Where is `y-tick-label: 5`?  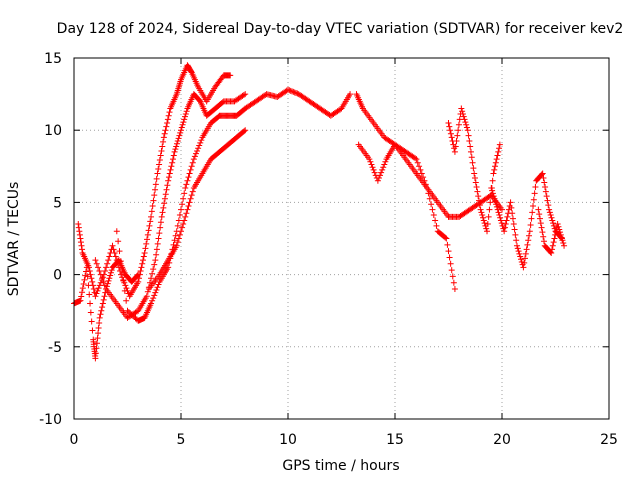
y-tick-label: 5 is located at coordinates (57, 203).